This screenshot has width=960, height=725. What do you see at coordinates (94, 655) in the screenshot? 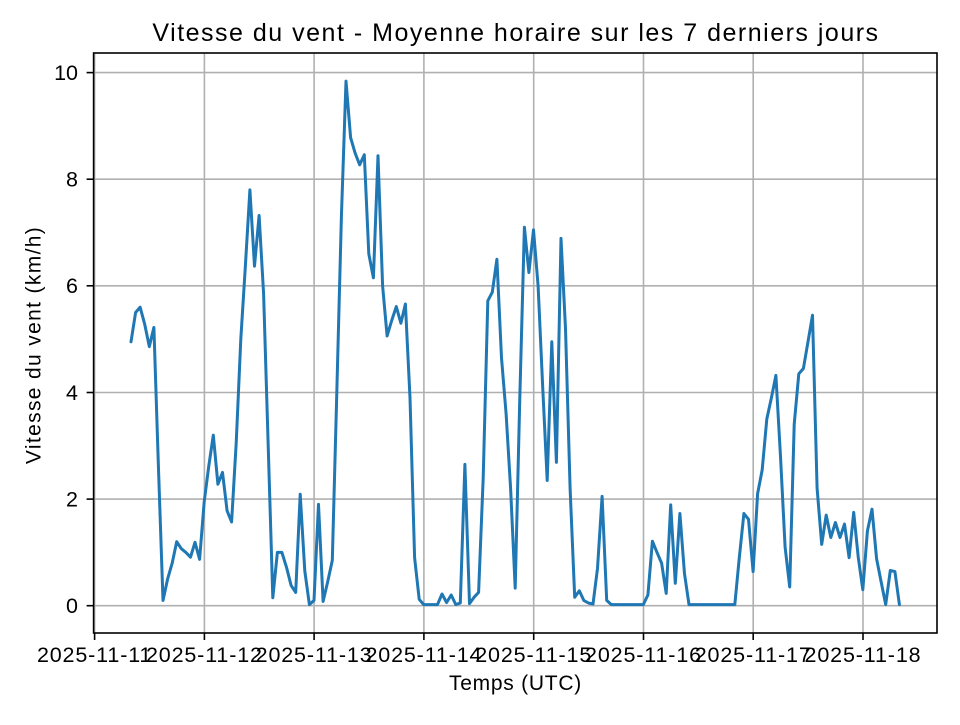
I see `svg-text: 2025-11-11` at bounding box center [94, 655].